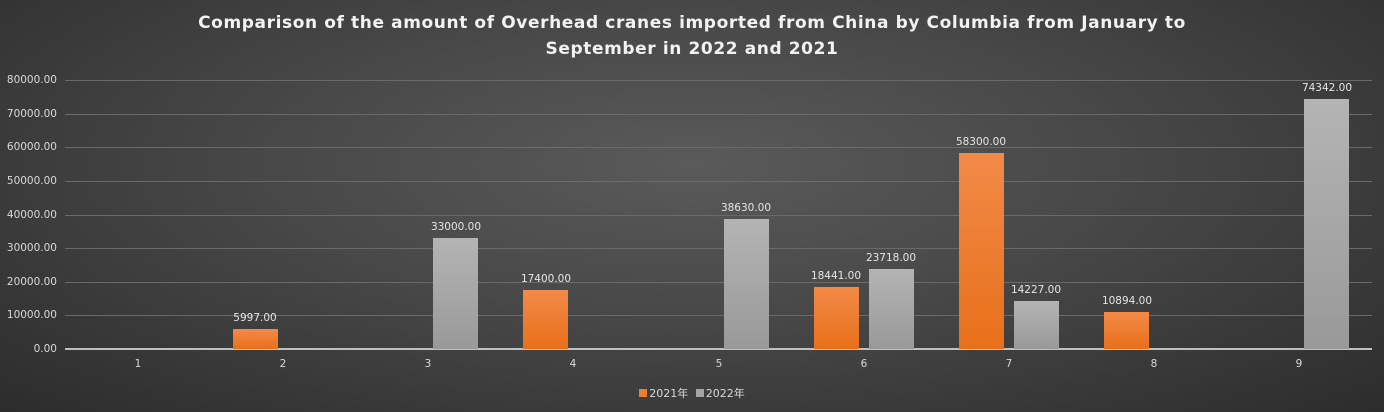 This screenshot has height=412, width=1384. What do you see at coordinates (718, 349) in the screenshot?
I see `x-axis-line` at bounding box center [718, 349].